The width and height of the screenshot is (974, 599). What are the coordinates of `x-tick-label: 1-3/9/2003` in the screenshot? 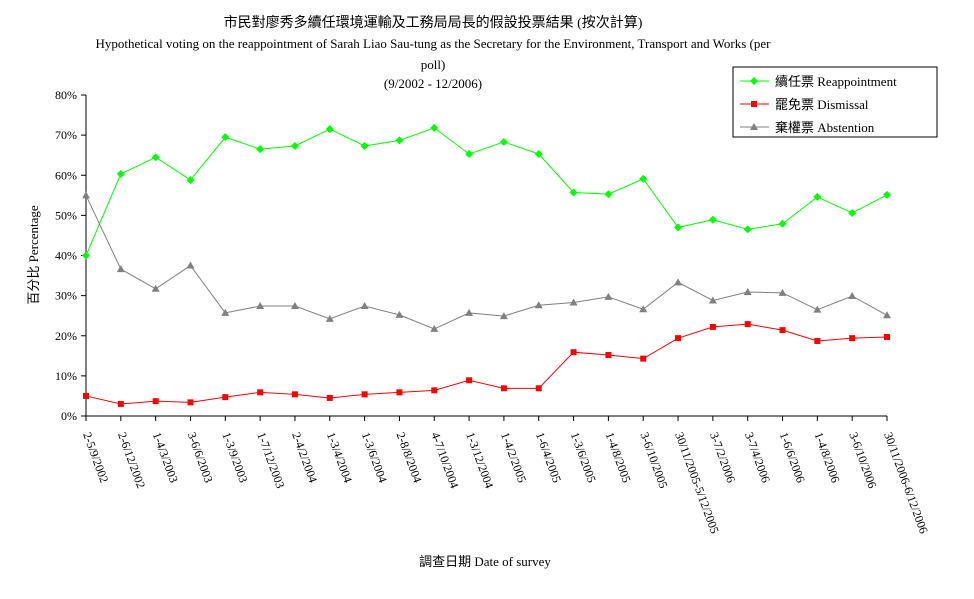 It's located at (234, 457).